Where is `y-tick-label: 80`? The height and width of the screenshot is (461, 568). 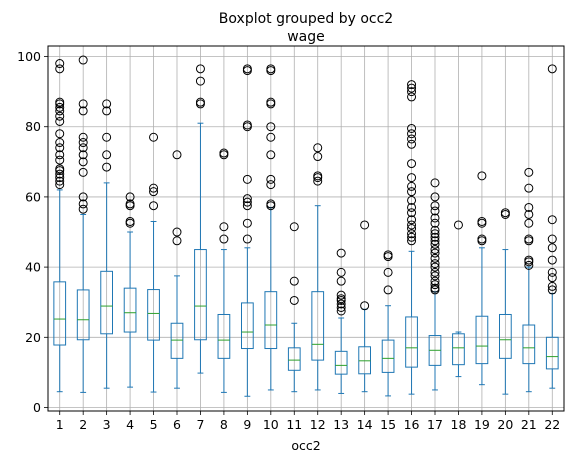 y-tick-label: 80 is located at coordinates (33, 126).